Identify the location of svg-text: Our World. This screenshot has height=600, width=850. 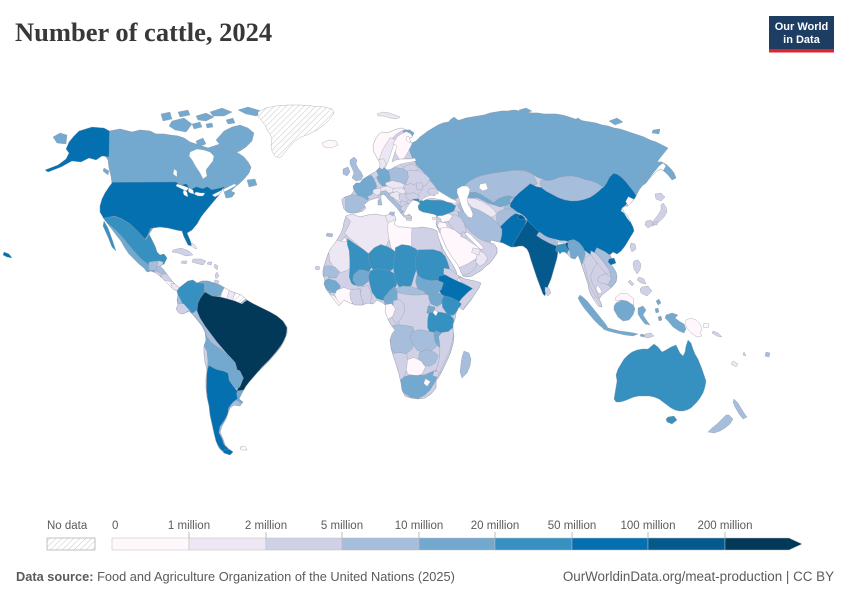
(802, 27).